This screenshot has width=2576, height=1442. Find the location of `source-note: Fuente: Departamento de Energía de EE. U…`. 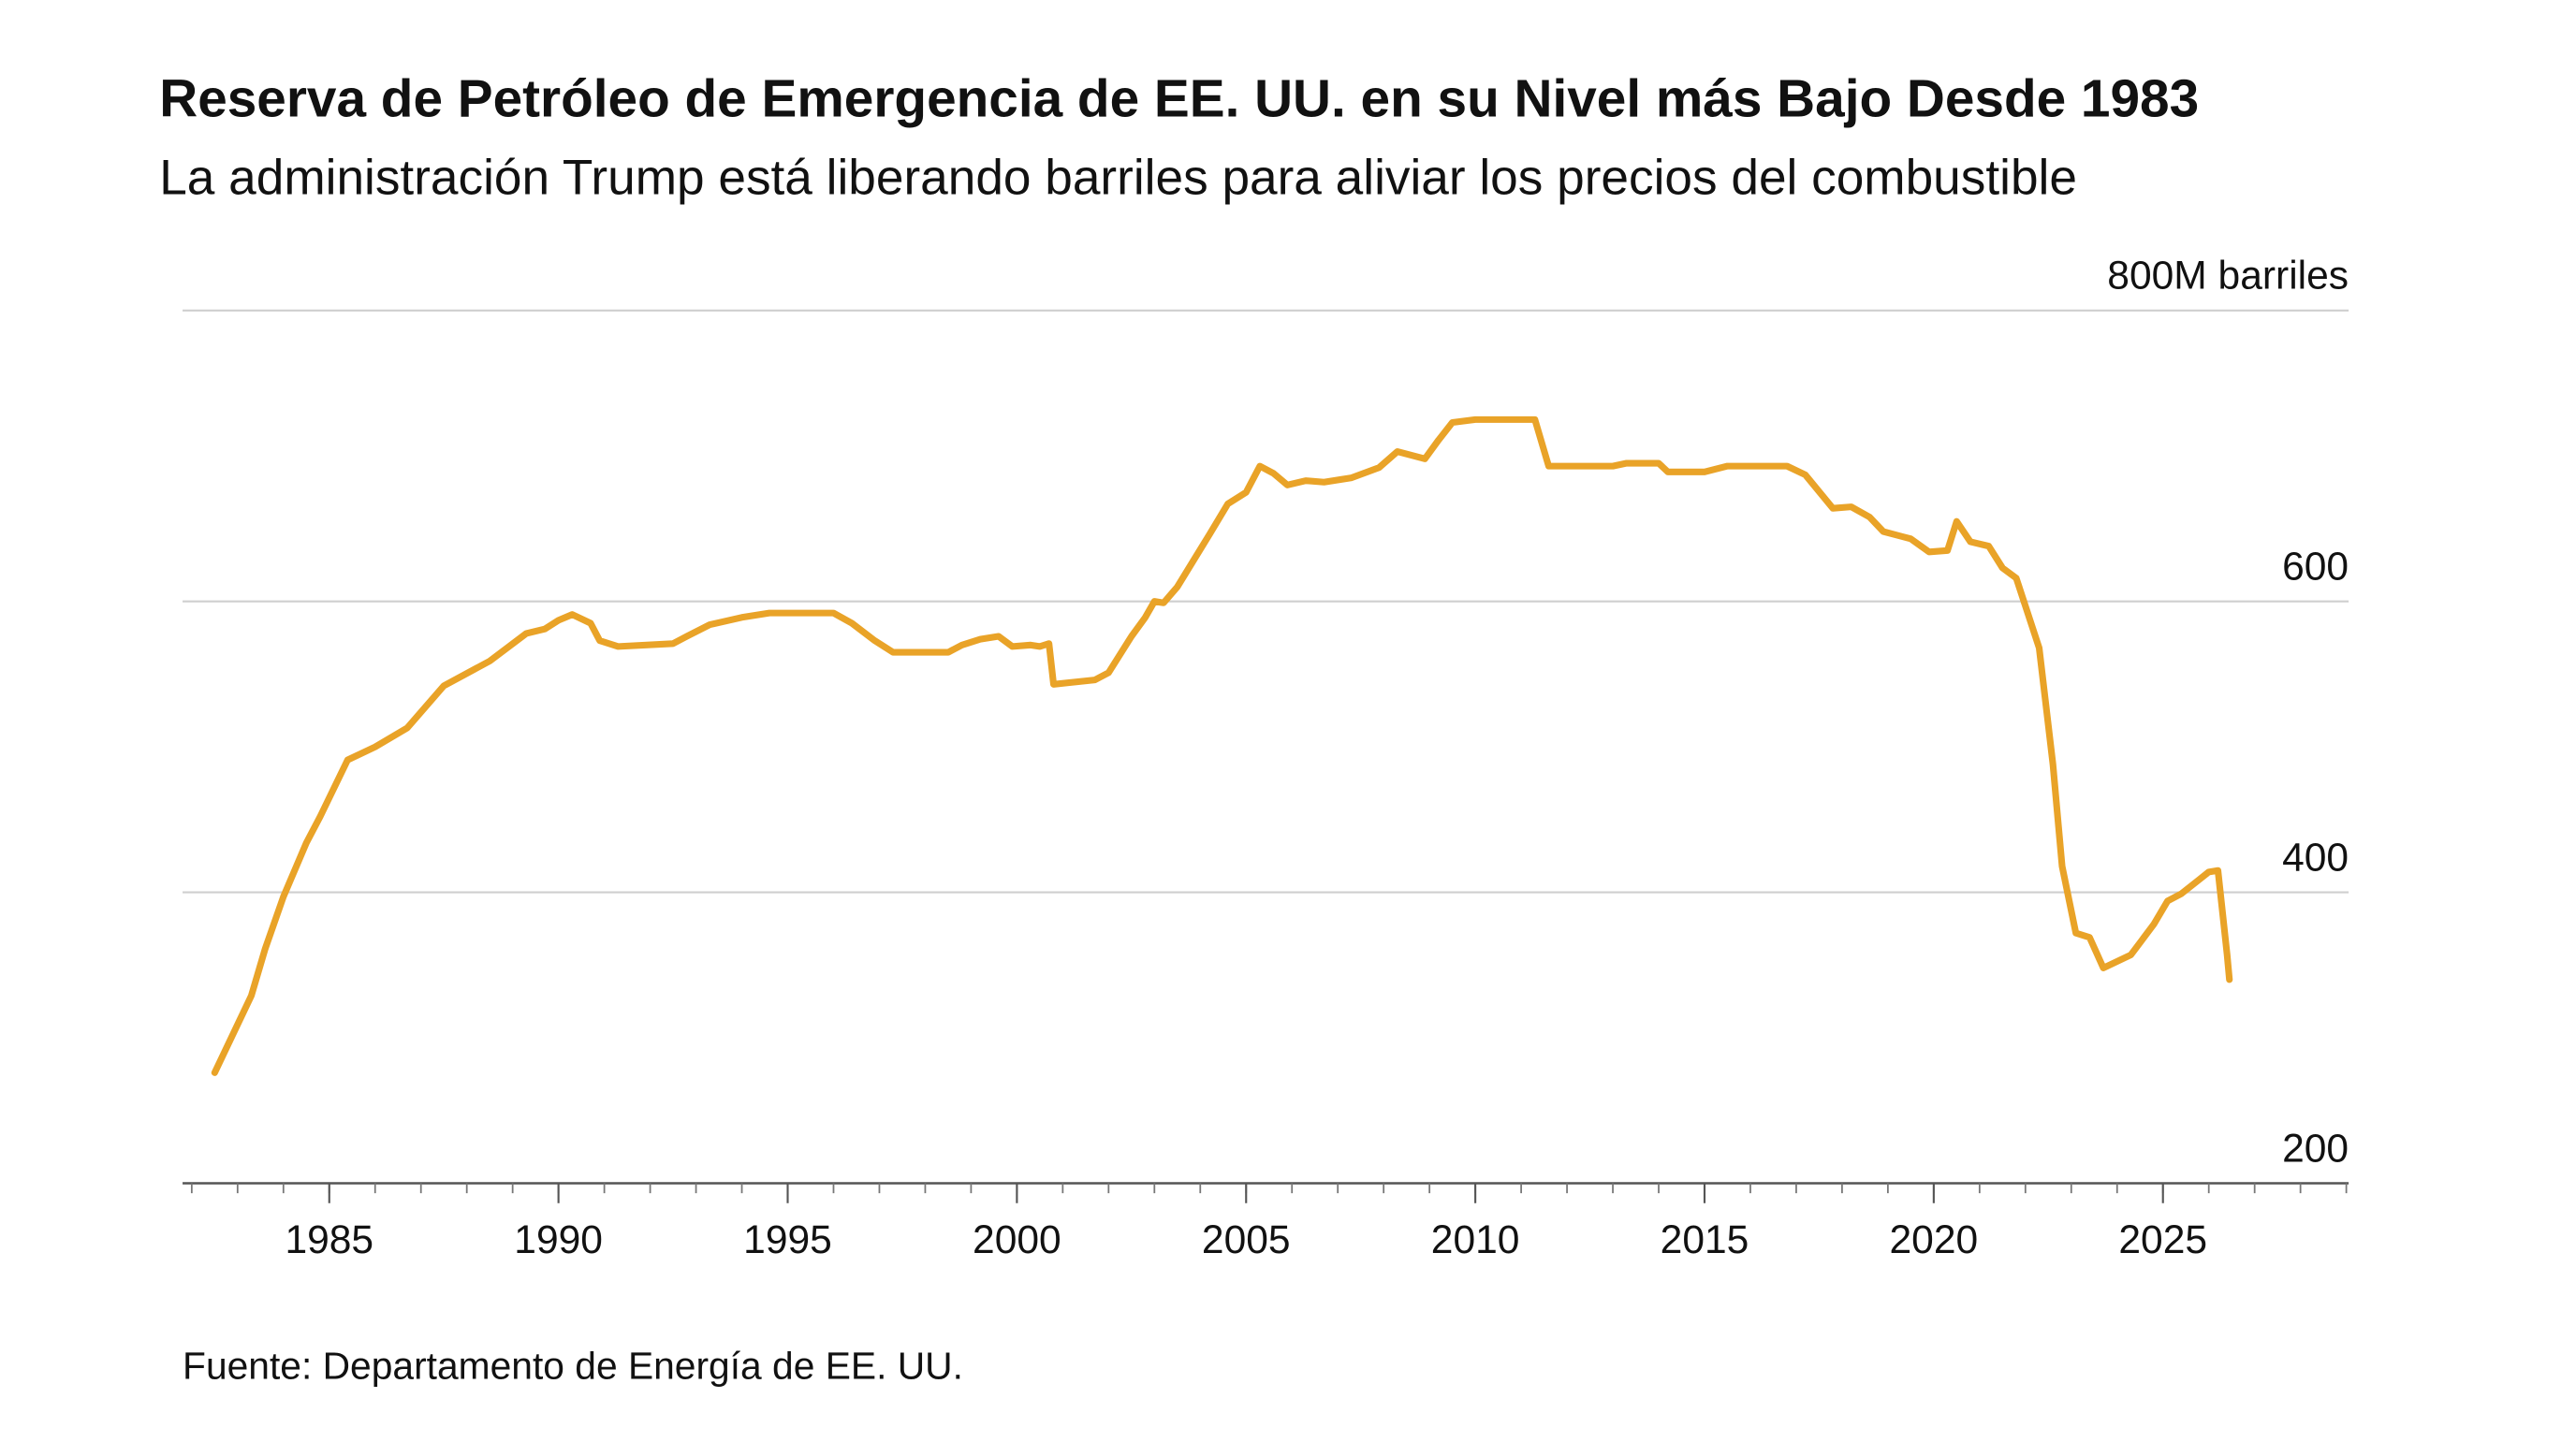

source-note: Fuente: Departamento de Energía de EE. U… is located at coordinates (573, 1366).